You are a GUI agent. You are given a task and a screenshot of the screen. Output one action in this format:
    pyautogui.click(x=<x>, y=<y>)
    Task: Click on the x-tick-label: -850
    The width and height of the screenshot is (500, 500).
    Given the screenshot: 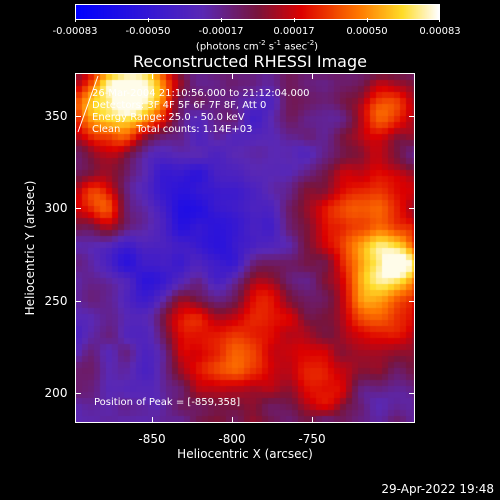 What is the action you would take?
    pyautogui.click(x=152, y=439)
    